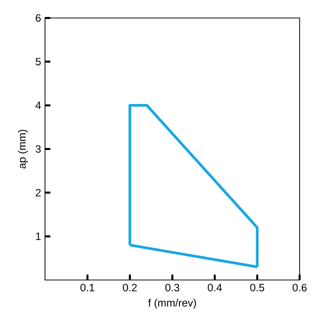  Describe the element at coordinates (38, 105) in the screenshot. I see `y-tick-label: 4` at that location.